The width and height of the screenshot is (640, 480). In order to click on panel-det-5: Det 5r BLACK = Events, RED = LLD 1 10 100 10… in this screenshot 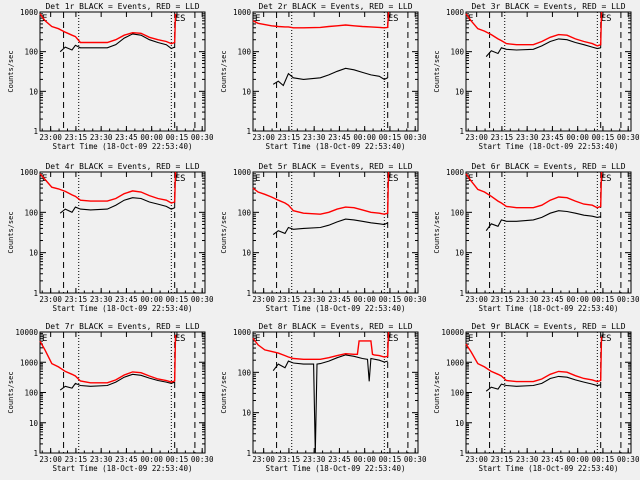, I will do `click(323, 237)`.